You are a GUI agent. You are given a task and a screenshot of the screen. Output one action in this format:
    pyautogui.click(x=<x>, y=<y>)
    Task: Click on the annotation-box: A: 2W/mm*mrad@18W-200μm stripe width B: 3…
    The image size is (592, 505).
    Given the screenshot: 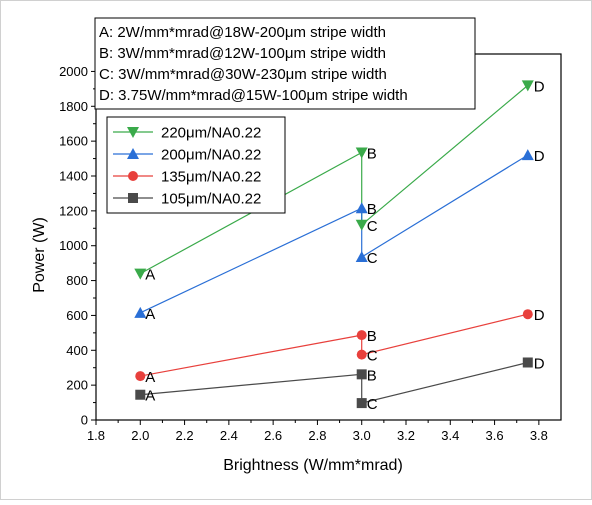 What is the action you would take?
    pyautogui.click(x=285, y=63)
    